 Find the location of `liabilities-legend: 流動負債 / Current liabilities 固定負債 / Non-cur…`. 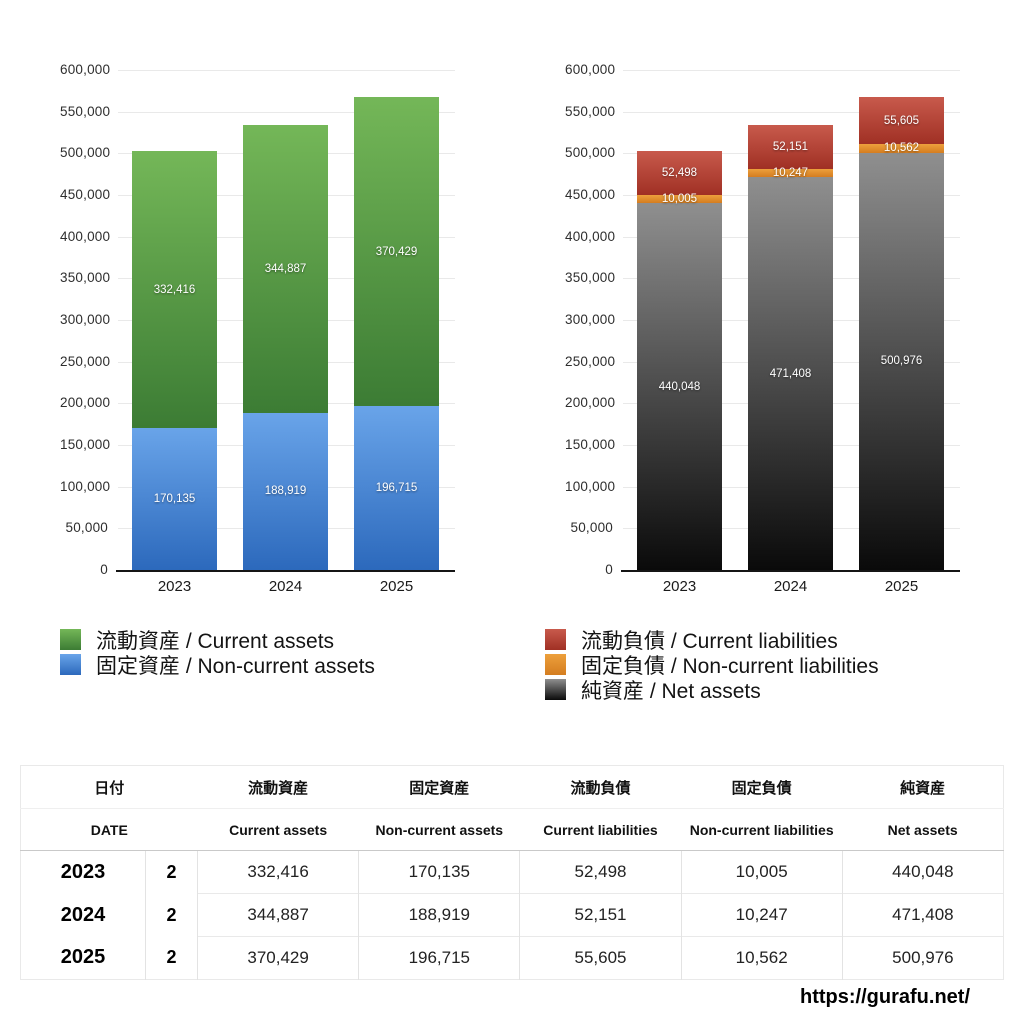

liabilities-legend: 流動負債 / Current liabilities 固定負債 / Non-cur… is located at coordinates (712, 665).